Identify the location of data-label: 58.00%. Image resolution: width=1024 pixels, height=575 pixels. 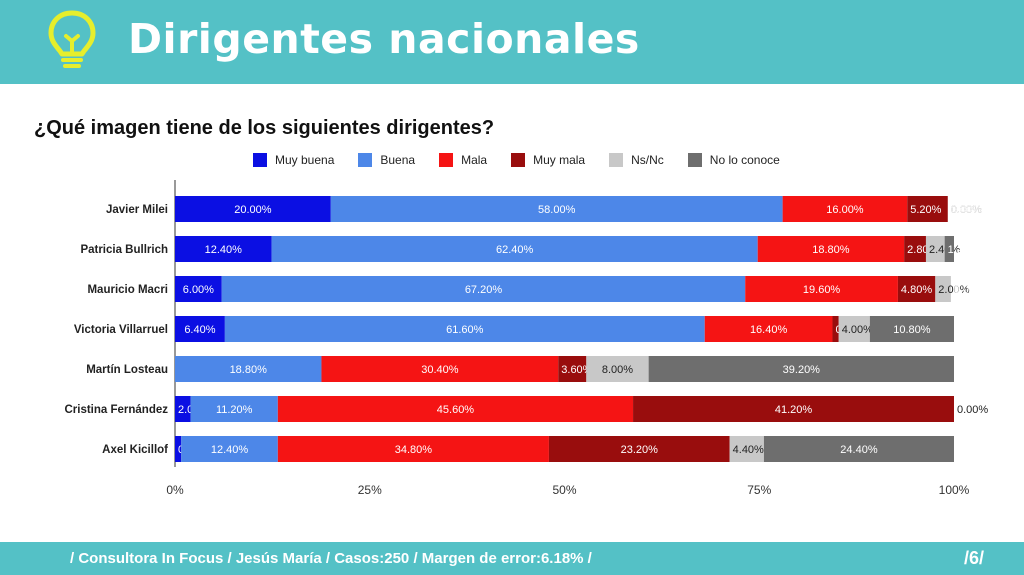
(557, 210).